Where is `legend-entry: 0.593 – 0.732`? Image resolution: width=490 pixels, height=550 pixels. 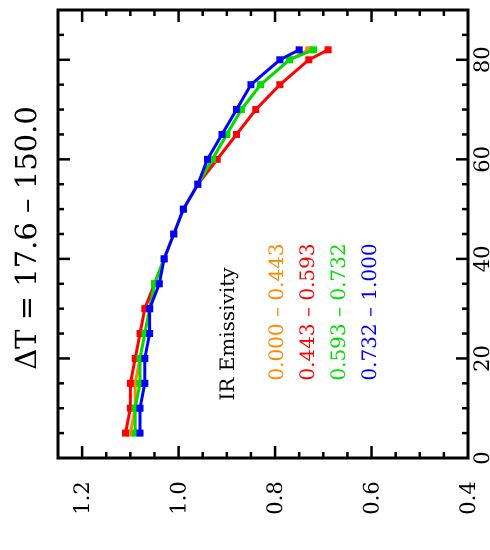
legend-entry: 0.593 – 0.732 is located at coordinates (338, 311).